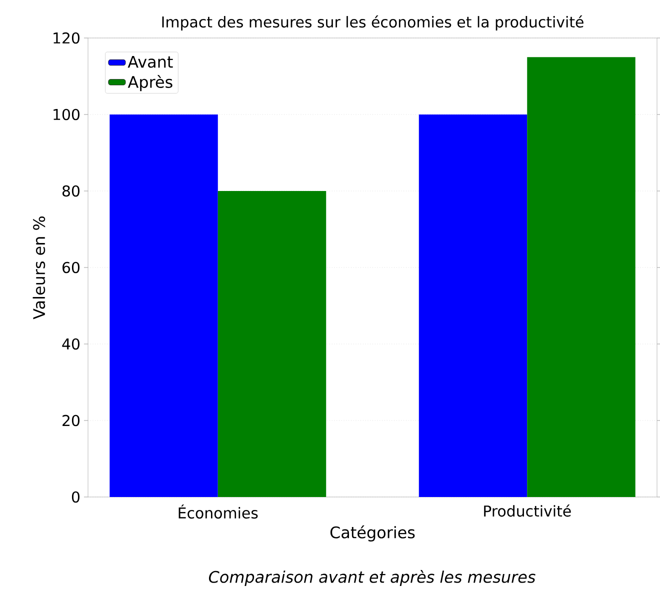  Describe the element at coordinates (527, 510) in the screenshot. I see `x-tick-label: Productivité` at that location.